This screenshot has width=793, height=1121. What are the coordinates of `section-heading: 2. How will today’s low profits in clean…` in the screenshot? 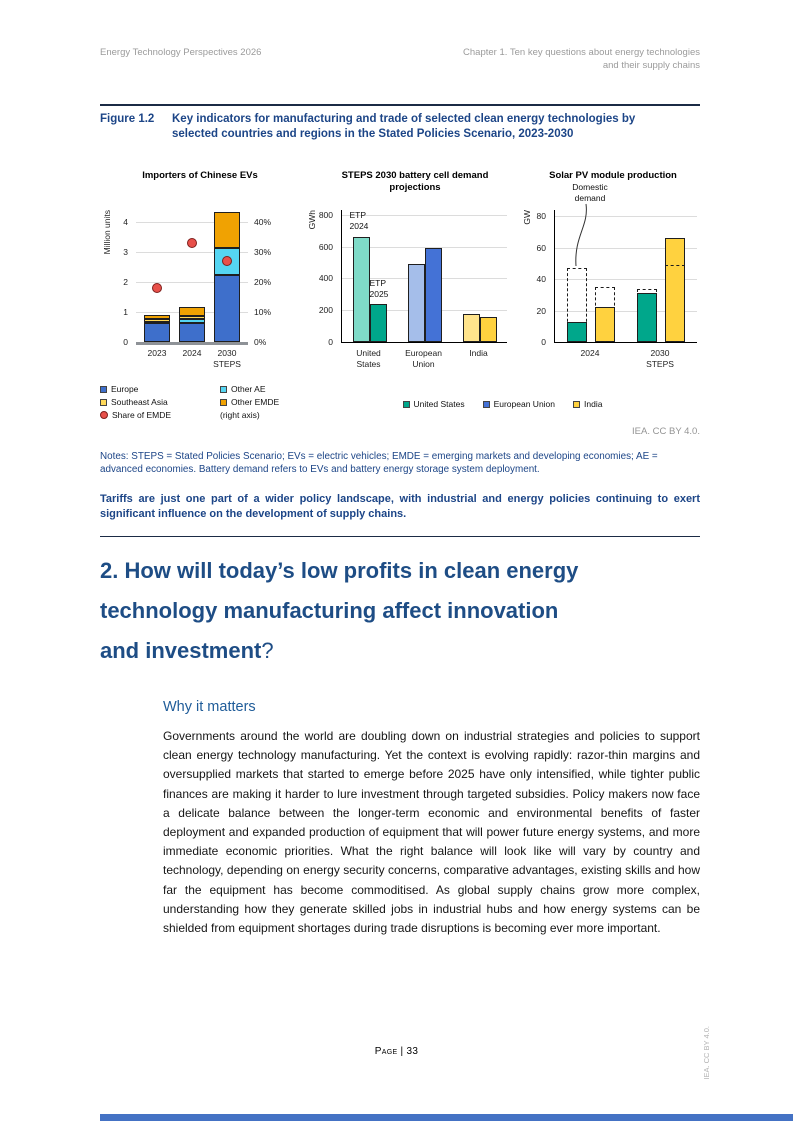 It's located at (410, 611).